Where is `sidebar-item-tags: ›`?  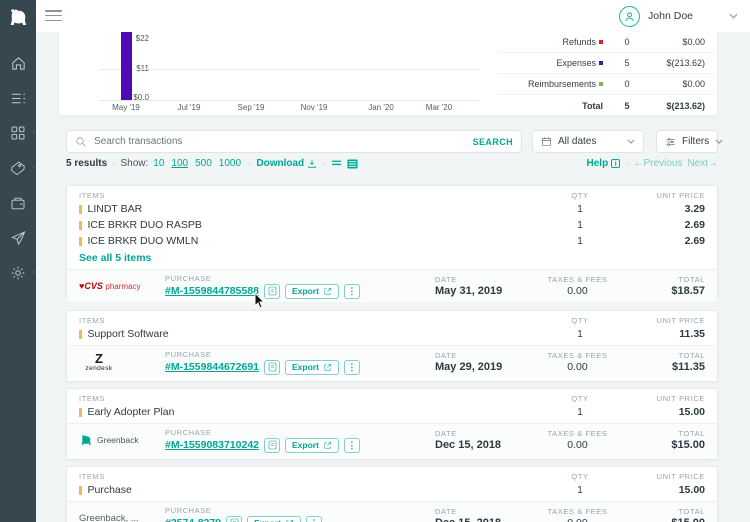 sidebar-item-tags: › is located at coordinates (18, 168).